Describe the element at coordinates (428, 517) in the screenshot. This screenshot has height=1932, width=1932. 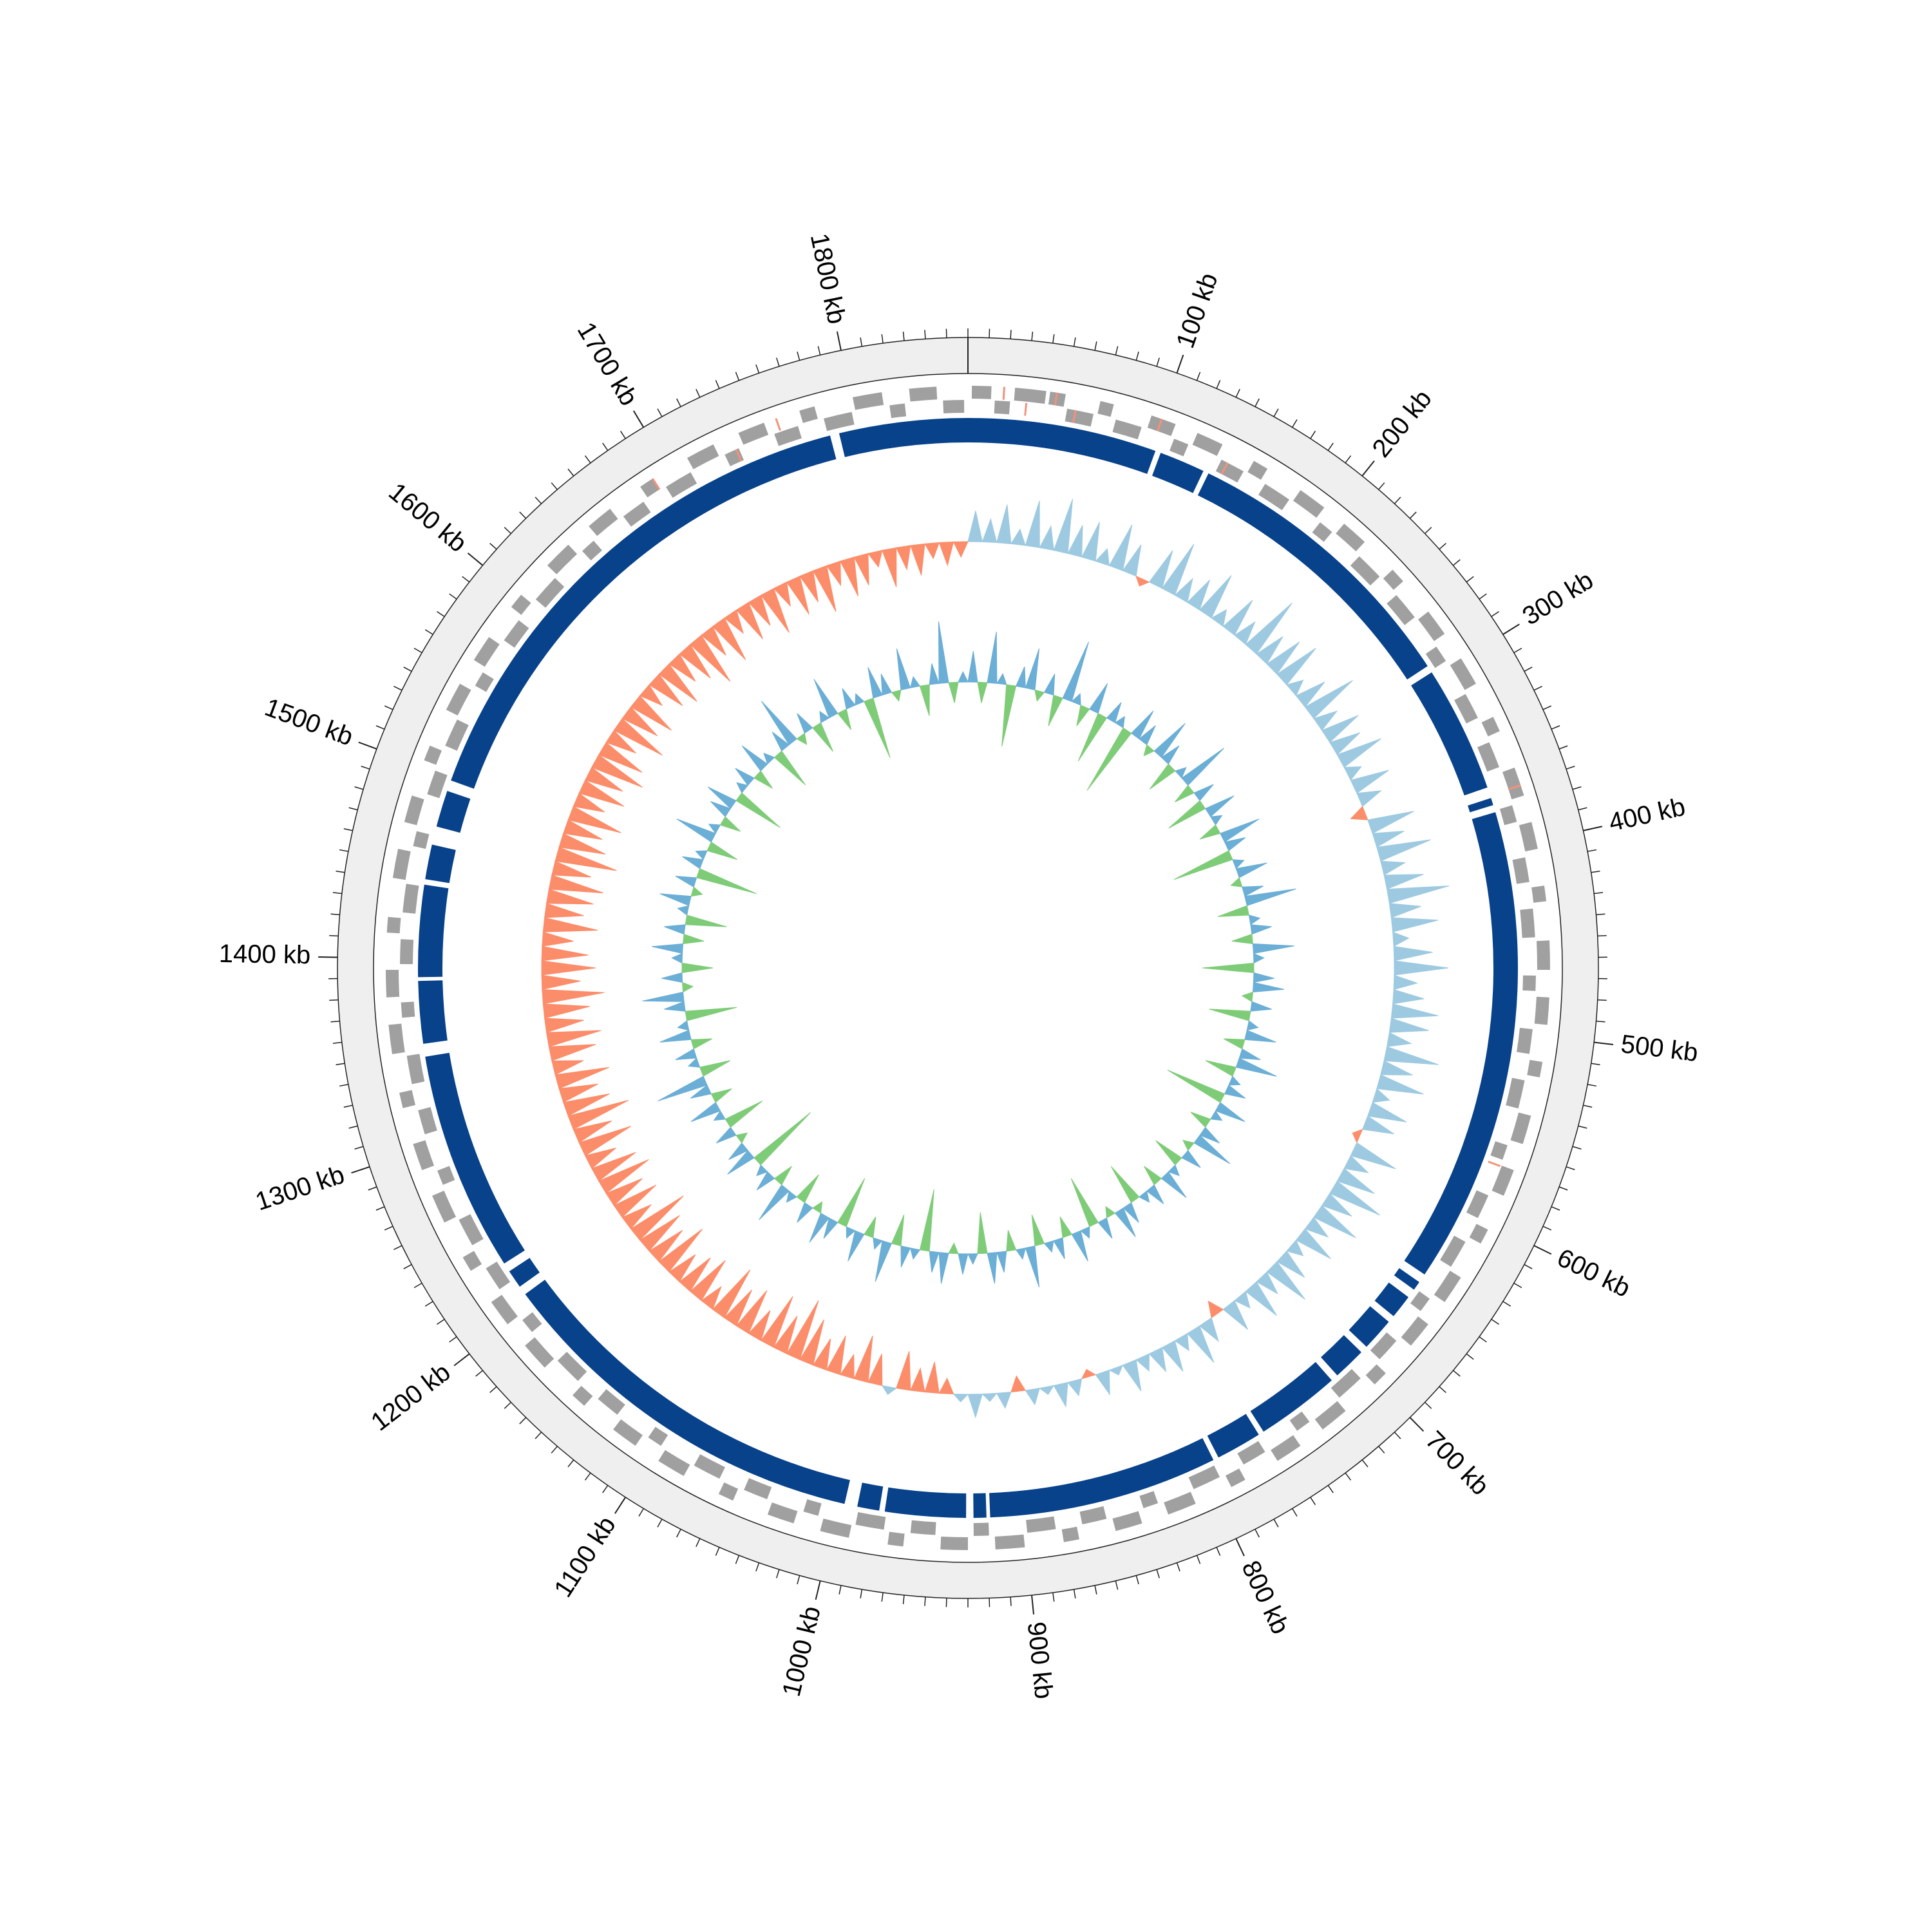
I see `tick-label: 1600 kb` at that location.